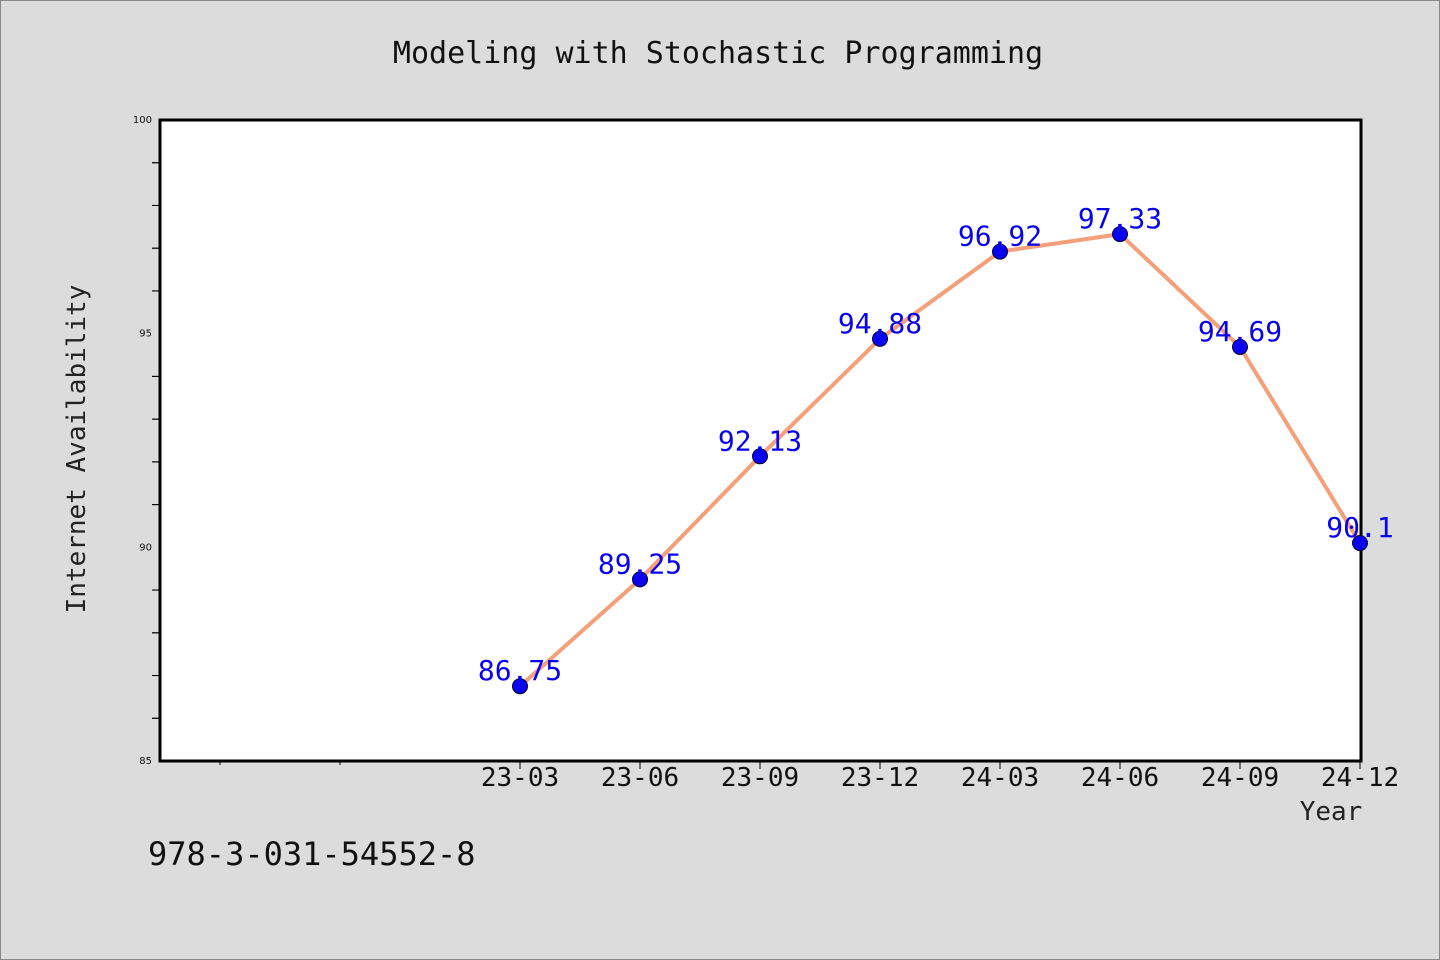 The width and height of the screenshot is (1440, 960). I want to click on data-label: 86.75, so click(520, 670).